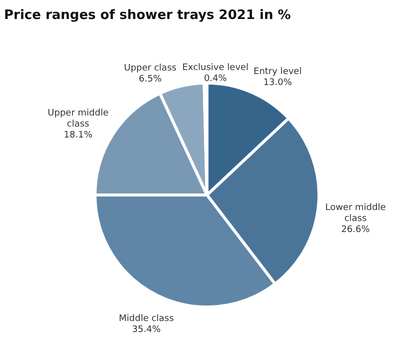  Describe the element at coordinates (146, 319) in the screenshot. I see `slice-label: Middle class` at that location.